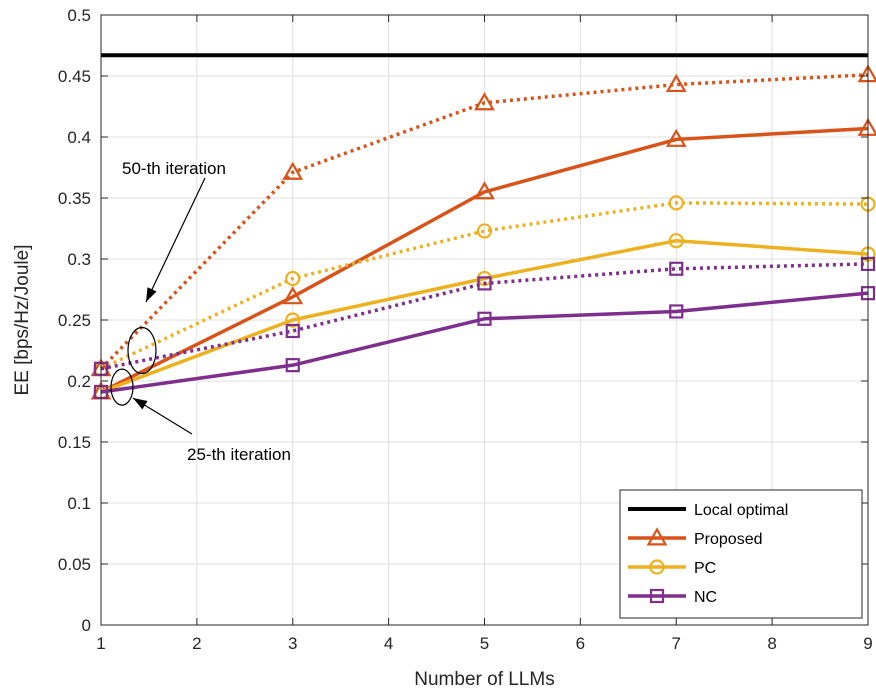  I want to click on y-tick-label: 0.45, so click(74, 76).